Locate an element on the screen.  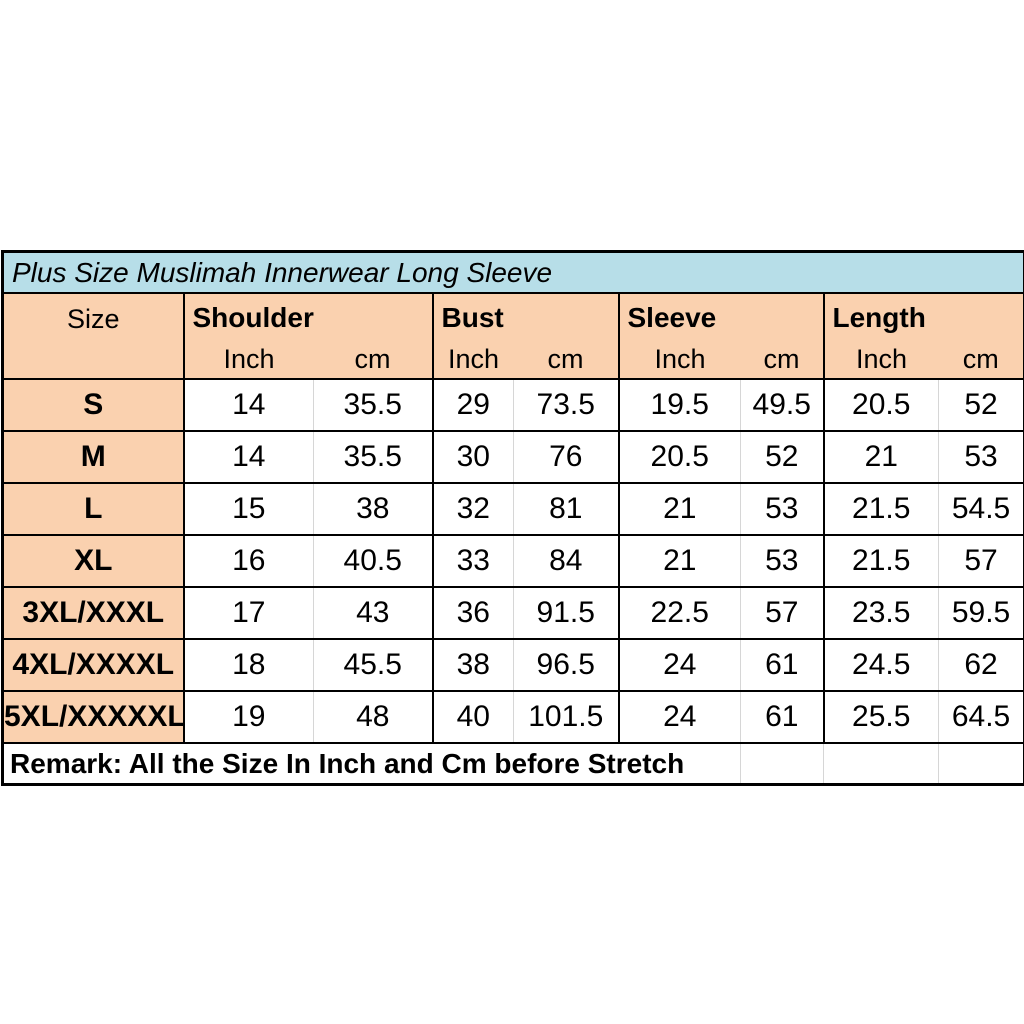
header-shoulder: Shoulder is located at coordinates (307, 317).